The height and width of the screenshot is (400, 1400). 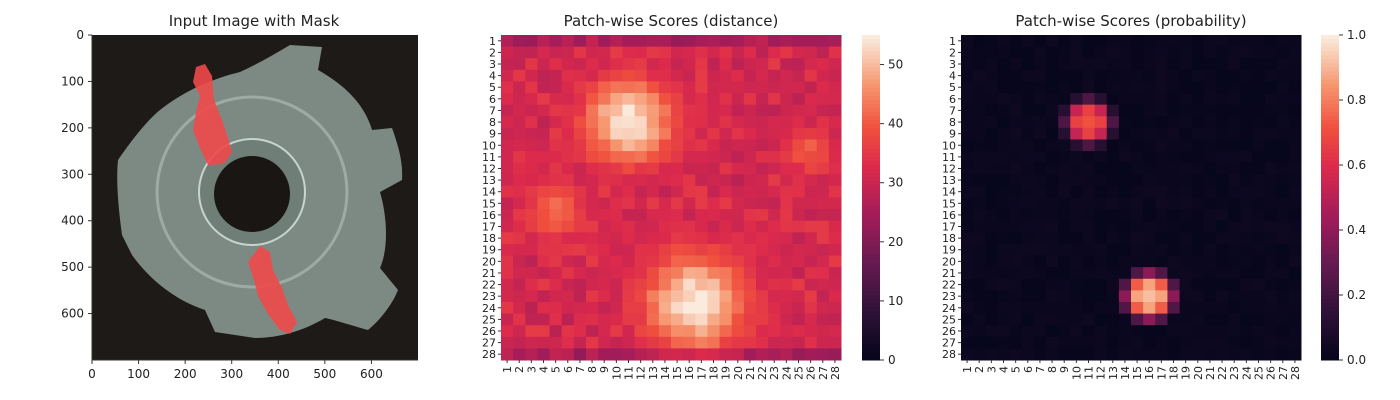 What do you see at coordinates (272, 290) in the screenshot?
I see `mask-region-bottom` at bounding box center [272, 290].